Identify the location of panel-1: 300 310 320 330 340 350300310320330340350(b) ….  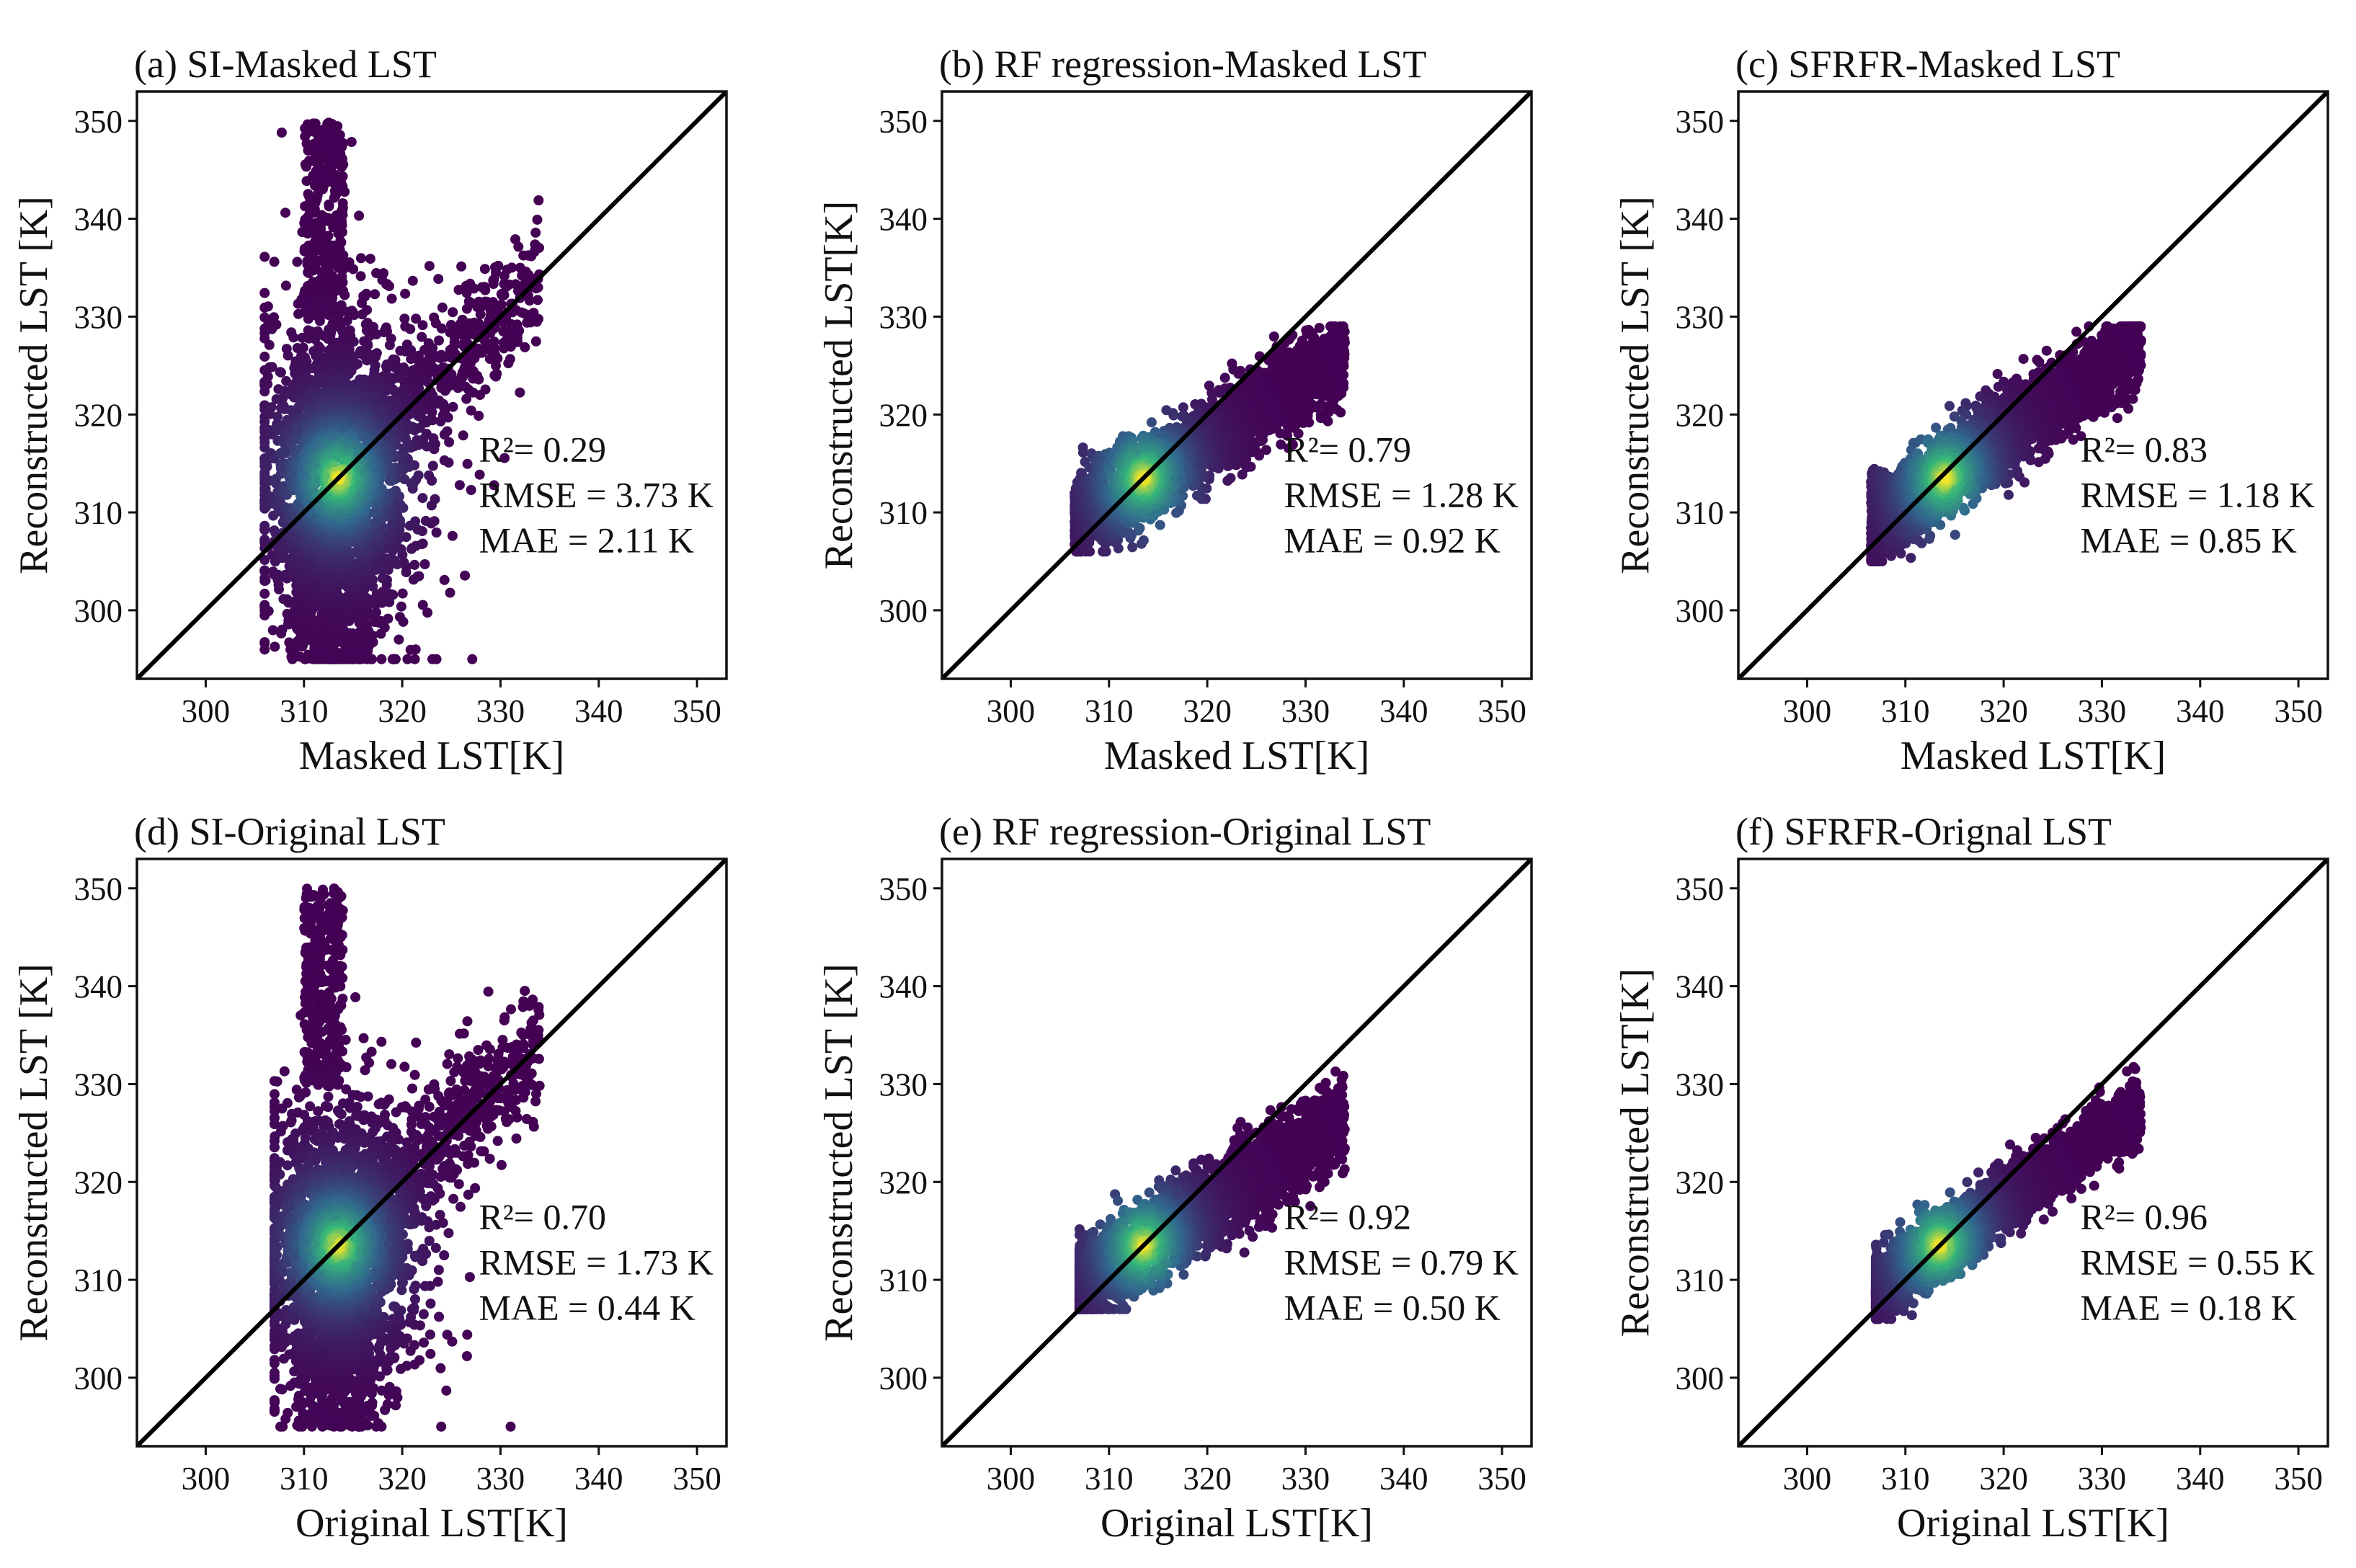
(1175, 410).